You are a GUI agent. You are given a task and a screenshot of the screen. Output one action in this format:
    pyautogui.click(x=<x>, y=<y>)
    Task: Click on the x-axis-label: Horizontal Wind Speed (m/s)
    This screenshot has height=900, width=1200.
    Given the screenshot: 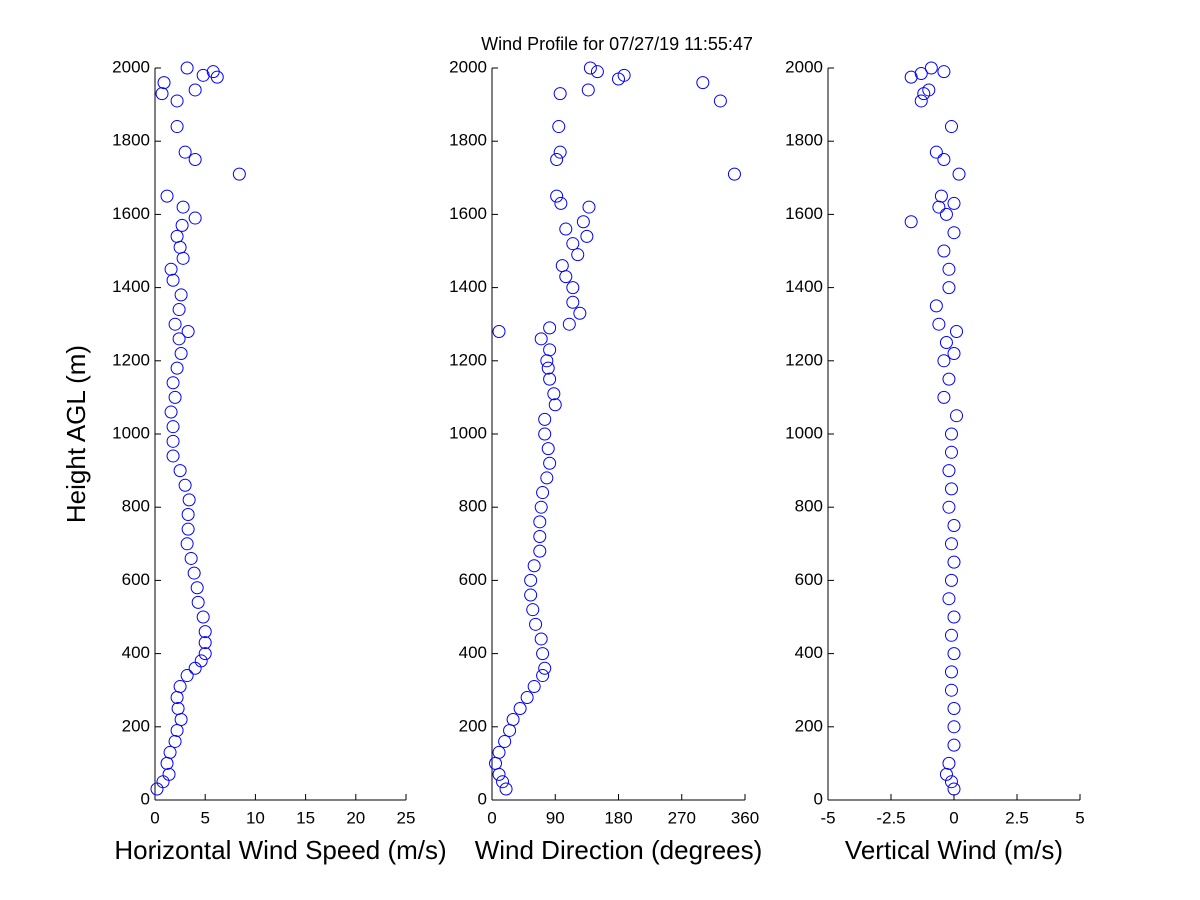 What is the action you would take?
    pyautogui.click(x=280, y=850)
    